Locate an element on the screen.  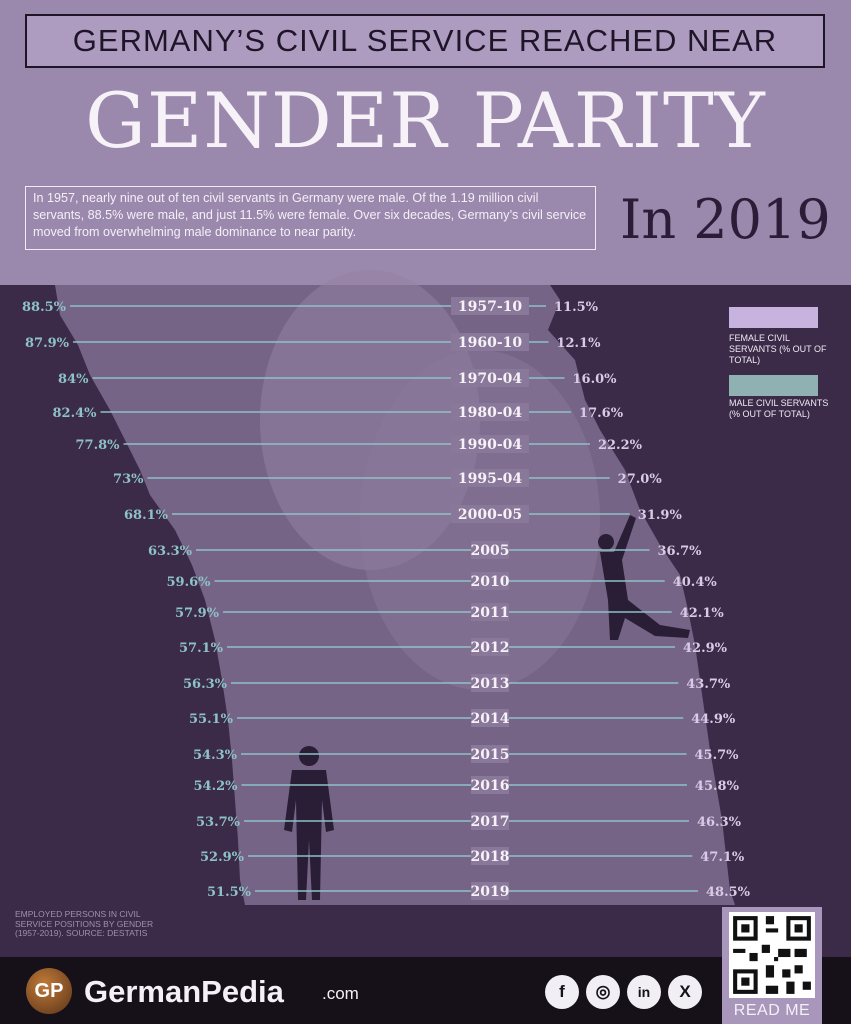
facebook-icon: f is located at coordinates (562, 992).